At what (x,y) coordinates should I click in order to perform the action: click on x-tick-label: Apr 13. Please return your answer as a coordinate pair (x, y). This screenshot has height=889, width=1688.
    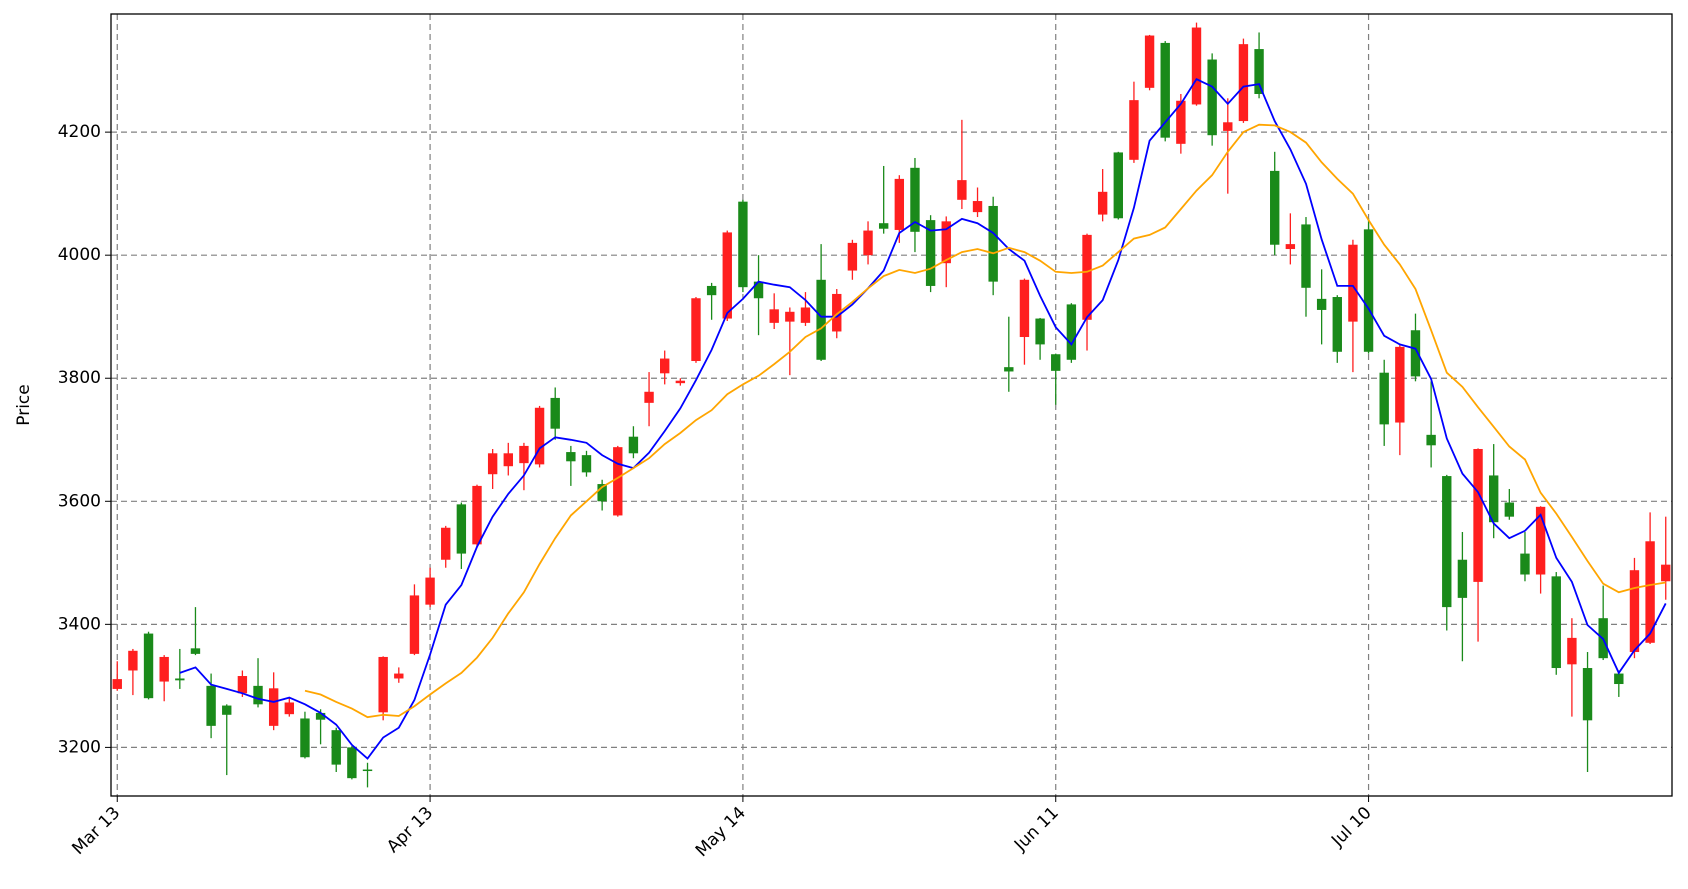
    Looking at the image, I should click on (410, 830).